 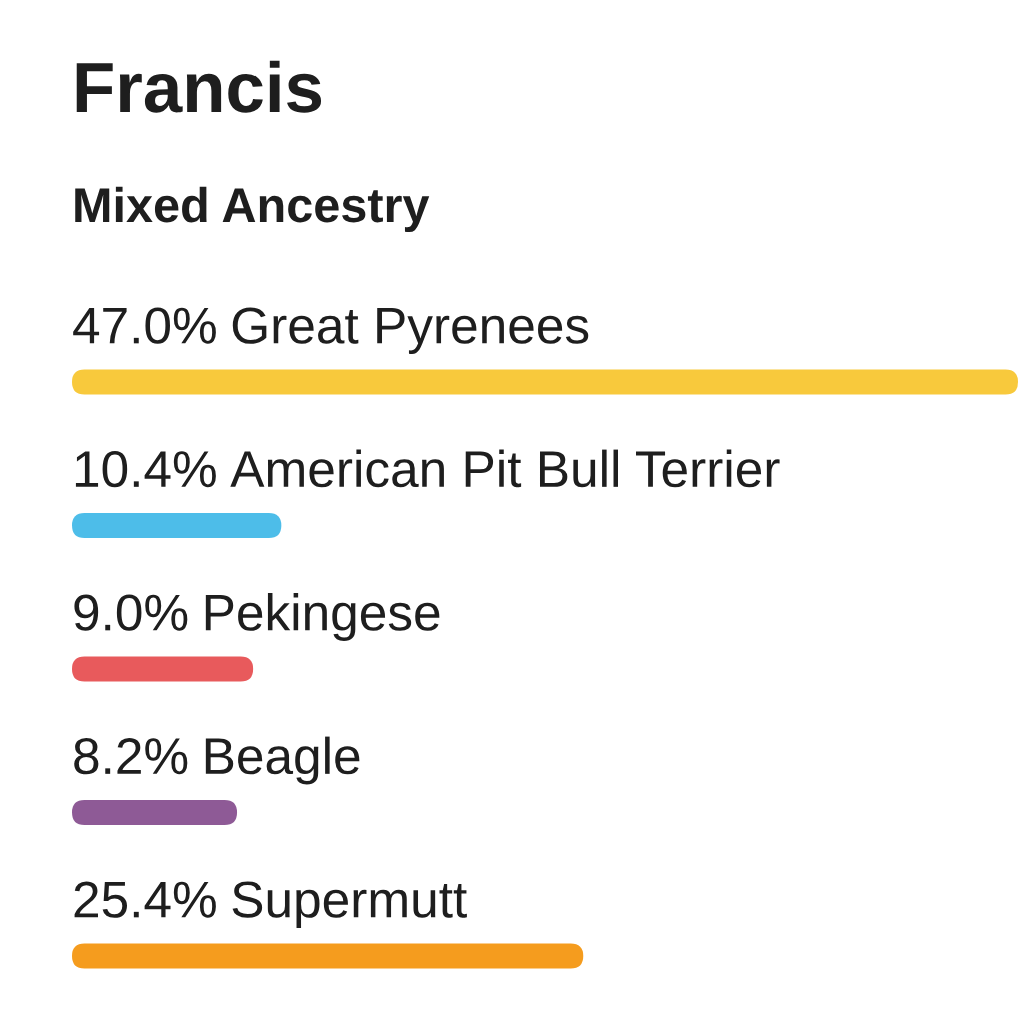 What do you see at coordinates (131, 756) in the screenshot?
I see `data-label: 8.2%` at bounding box center [131, 756].